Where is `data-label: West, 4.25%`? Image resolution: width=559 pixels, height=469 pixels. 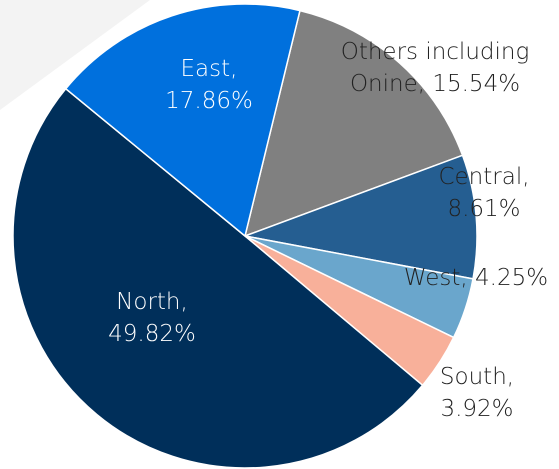
data-label: West, 4.25% is located at coordinates (476, 278).